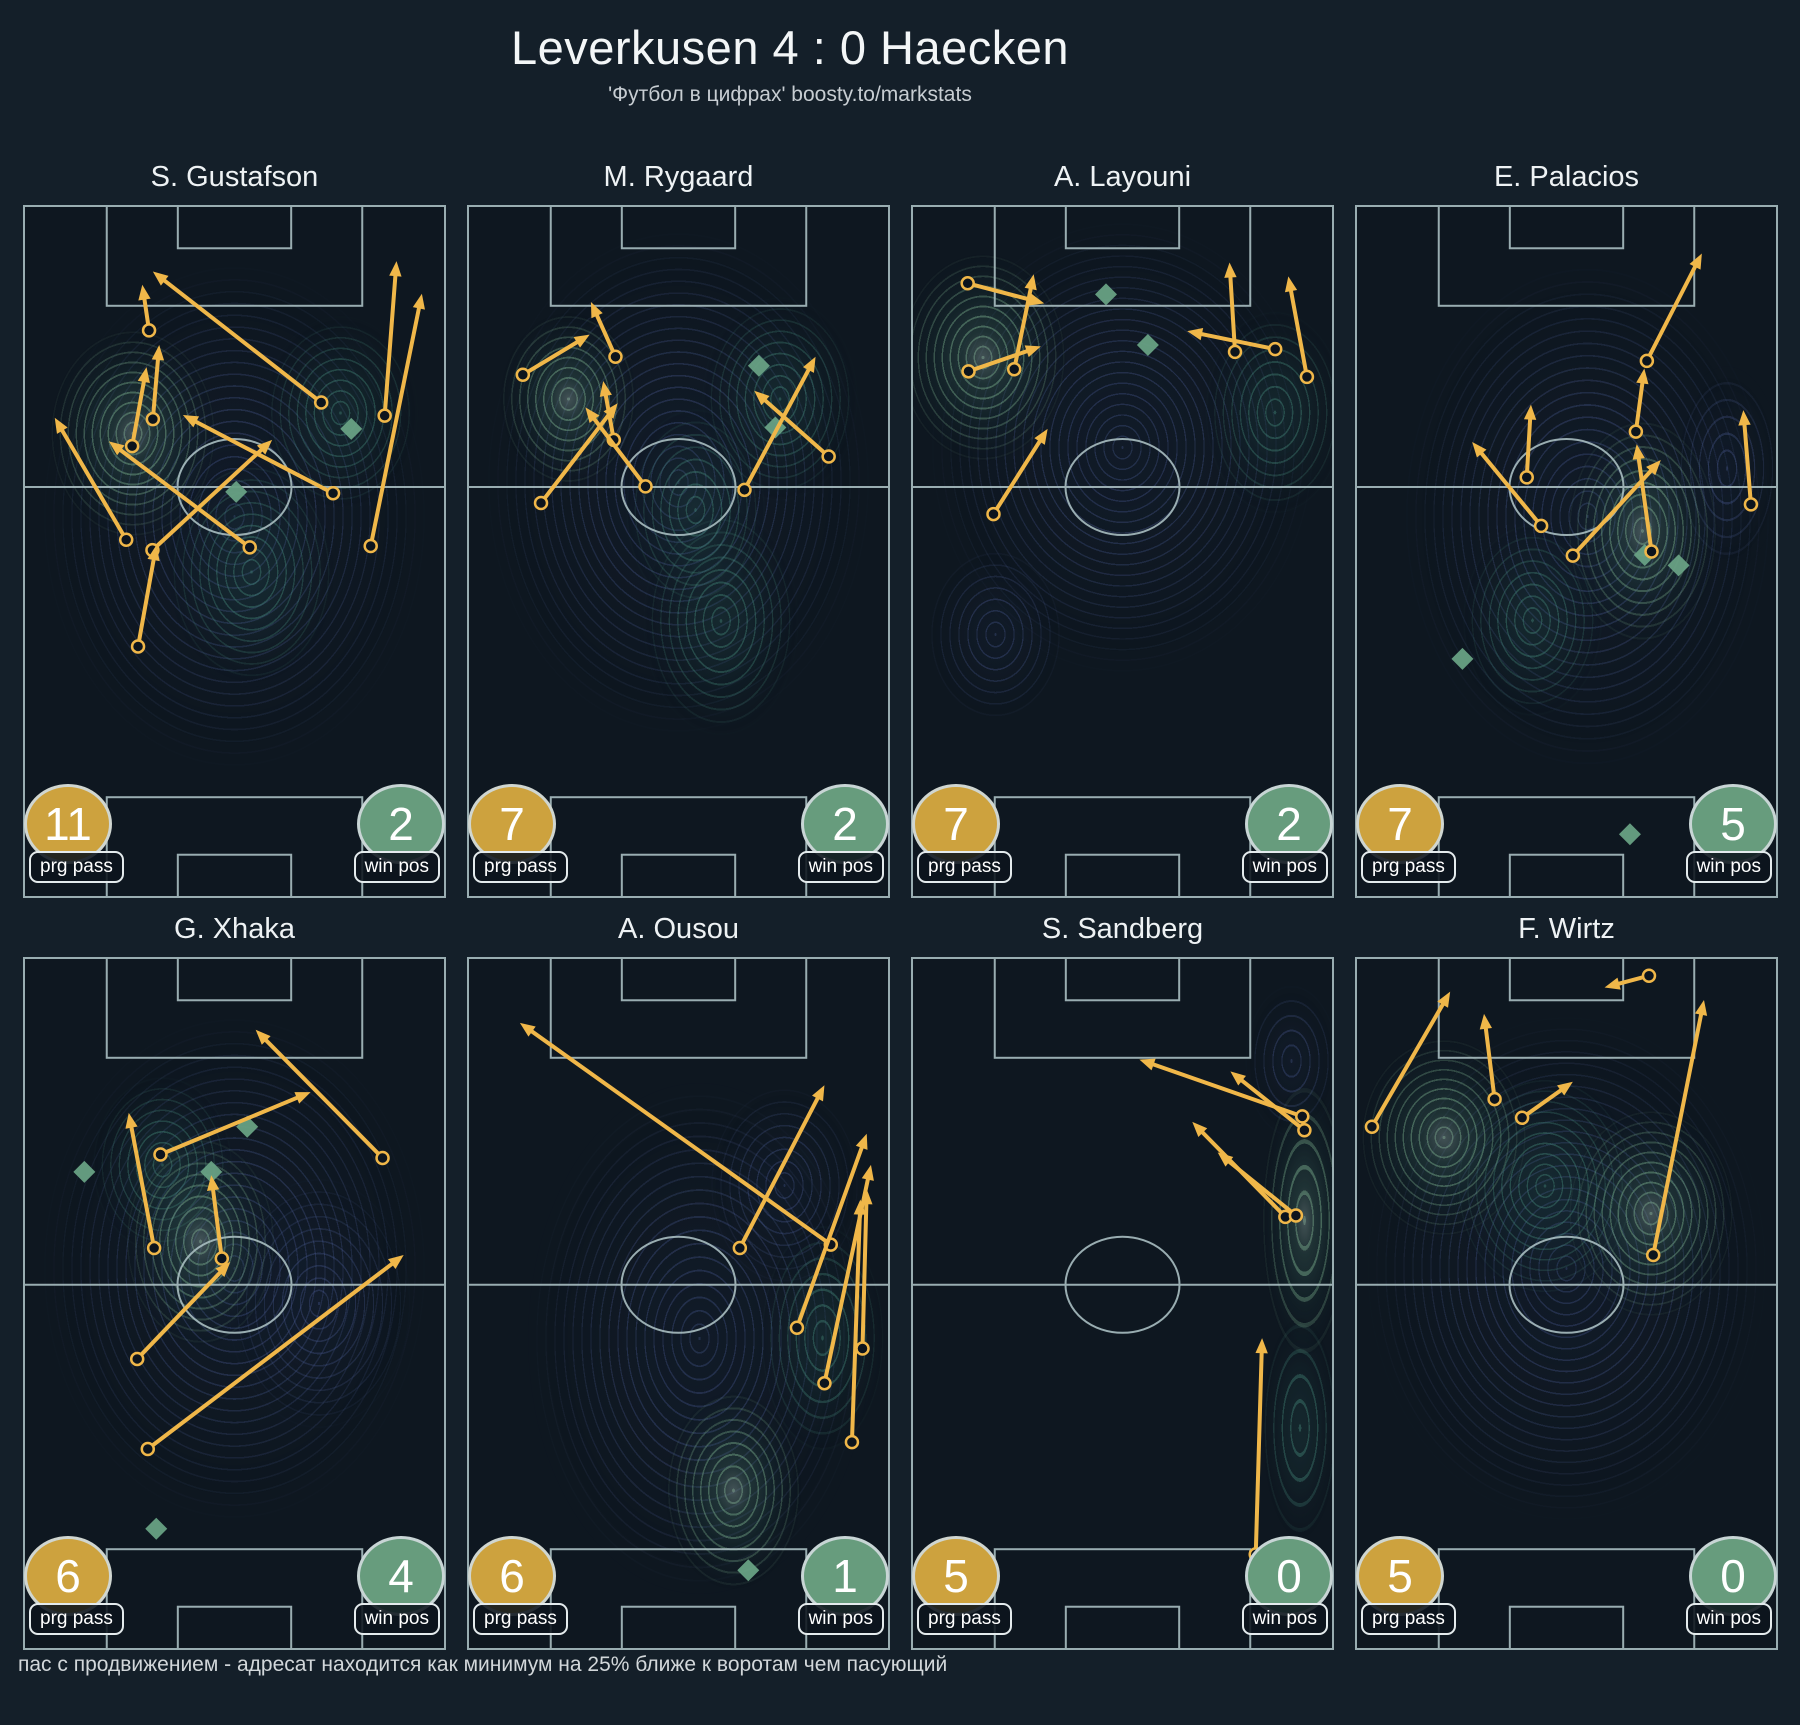  I want to click on player-name: S. Sandberg, so click(1122, 929).